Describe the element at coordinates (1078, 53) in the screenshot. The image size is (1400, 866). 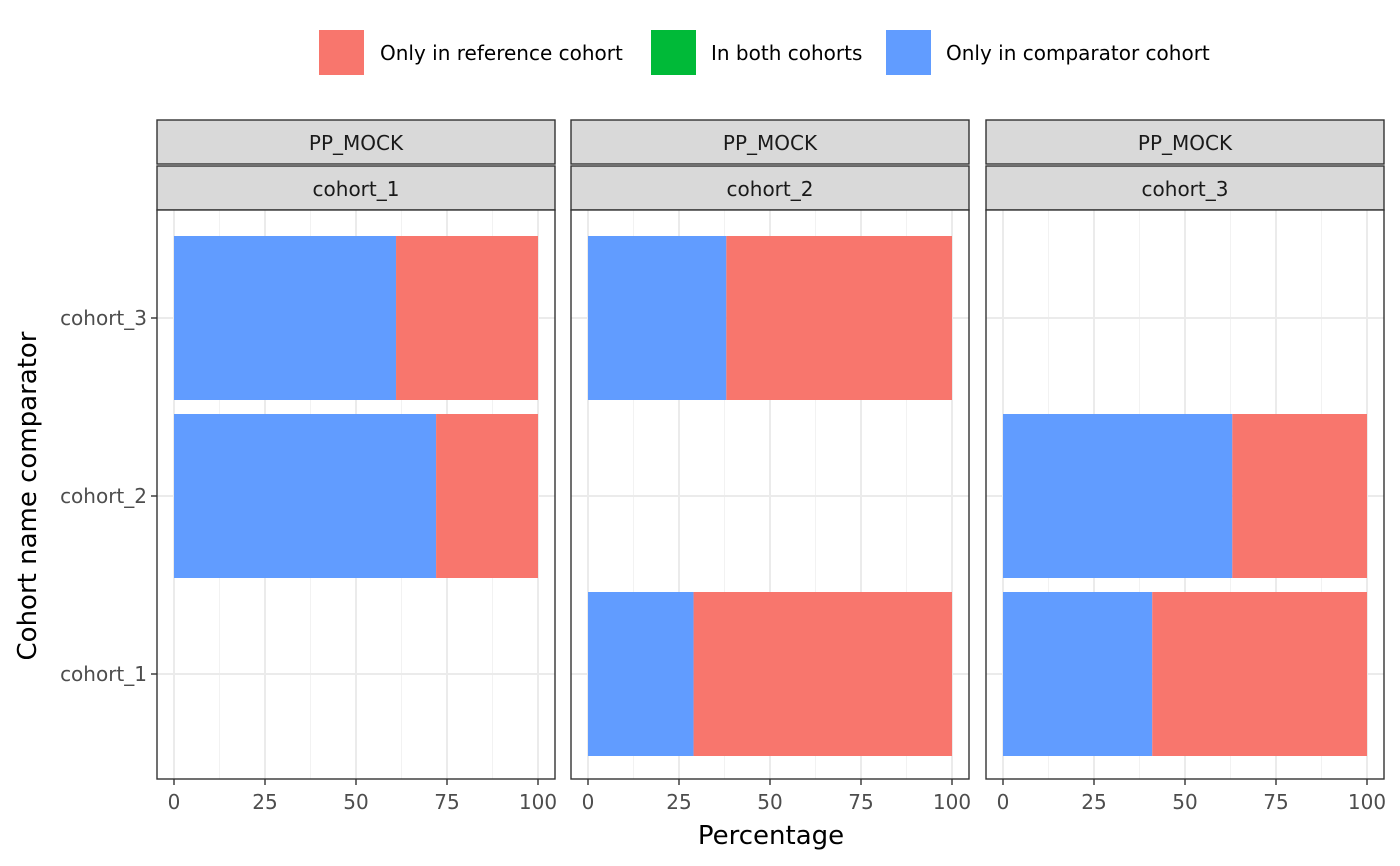
I see `legend-label-2: Only in comparator cohort` at that location.